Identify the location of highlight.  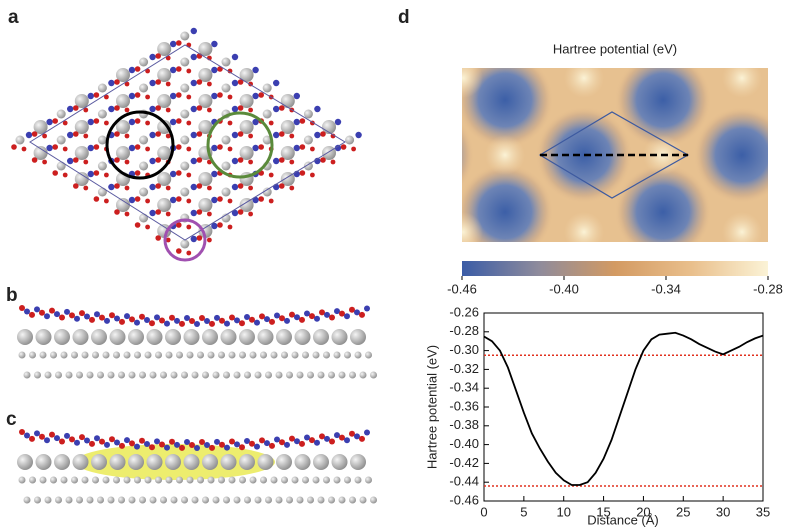
(140, 145).